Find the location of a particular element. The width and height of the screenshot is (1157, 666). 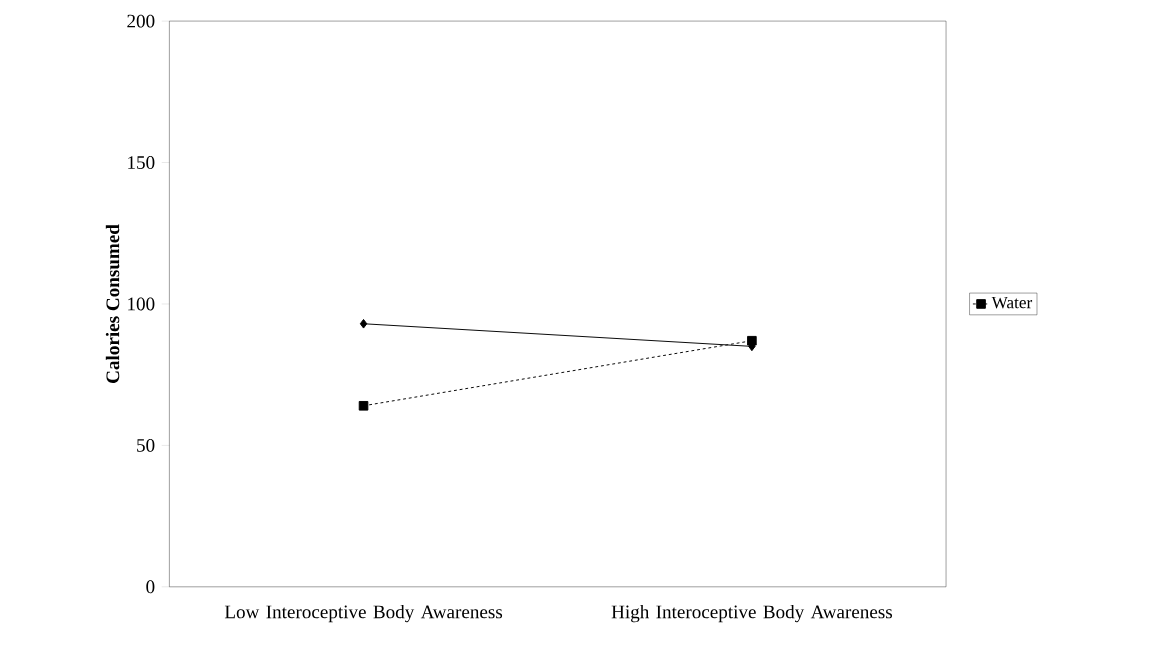

x-tick-label: Low Interoceptive Body Awareness is located at coordinates (363, 613).